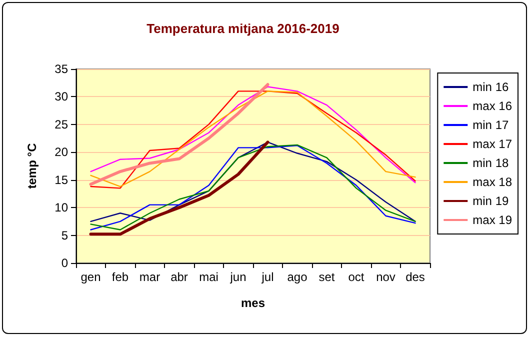 Image resolution: width=531 pixels, height=338 pixels. What do you see at coordinates (149, 277) in the screenshot?
I see `x-tick-label: mar` at bounding box center [149, 277].